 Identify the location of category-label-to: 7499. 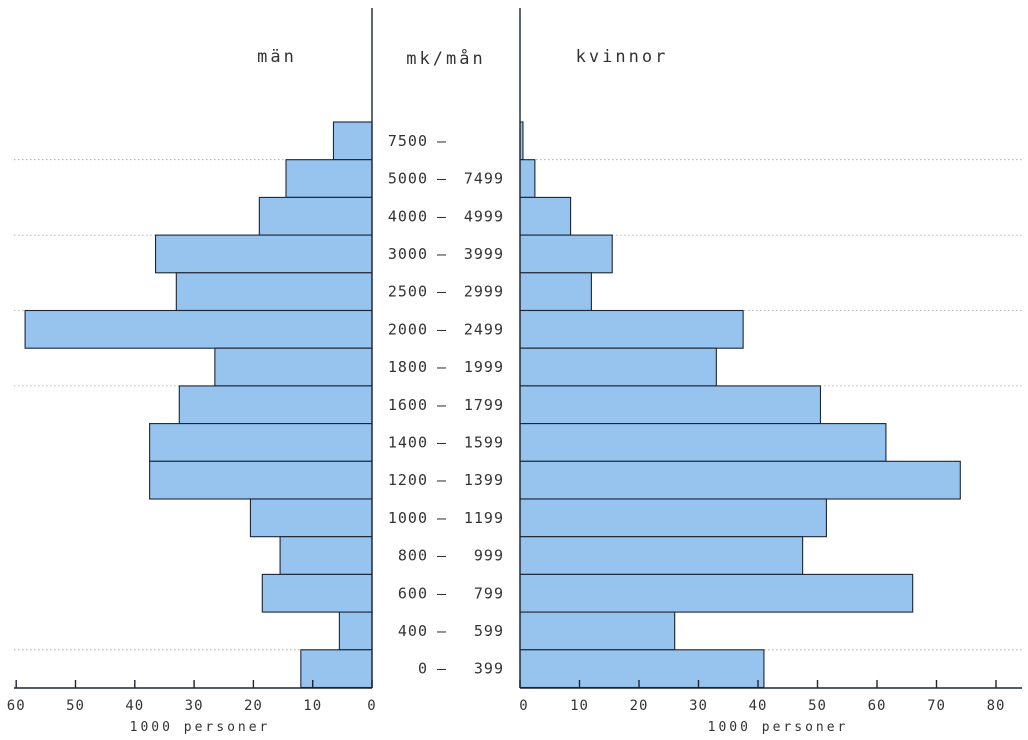
(484, 179).